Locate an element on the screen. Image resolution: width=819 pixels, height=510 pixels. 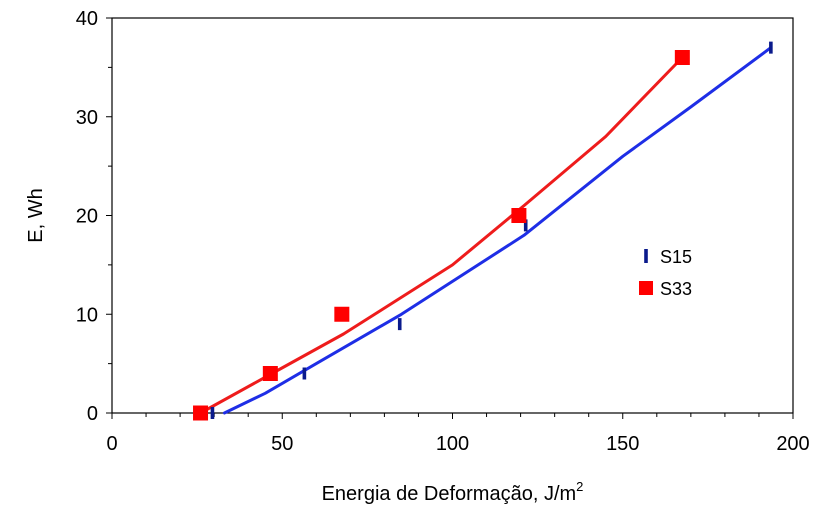
x-tick-label: 50 is located at coordinates (282, 444).